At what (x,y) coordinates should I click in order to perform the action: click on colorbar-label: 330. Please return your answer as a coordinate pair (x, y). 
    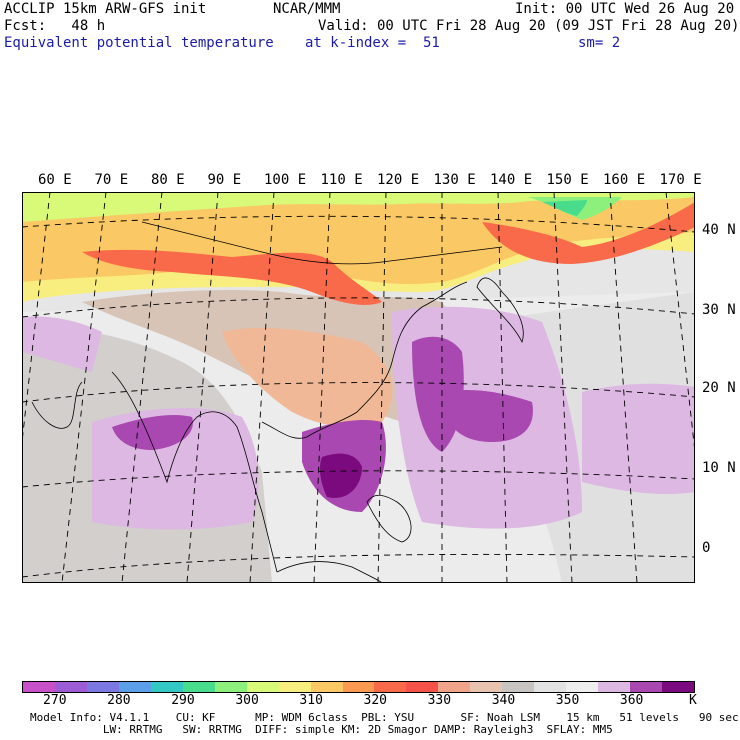
    Looking at the image, I should click on (439, 700).